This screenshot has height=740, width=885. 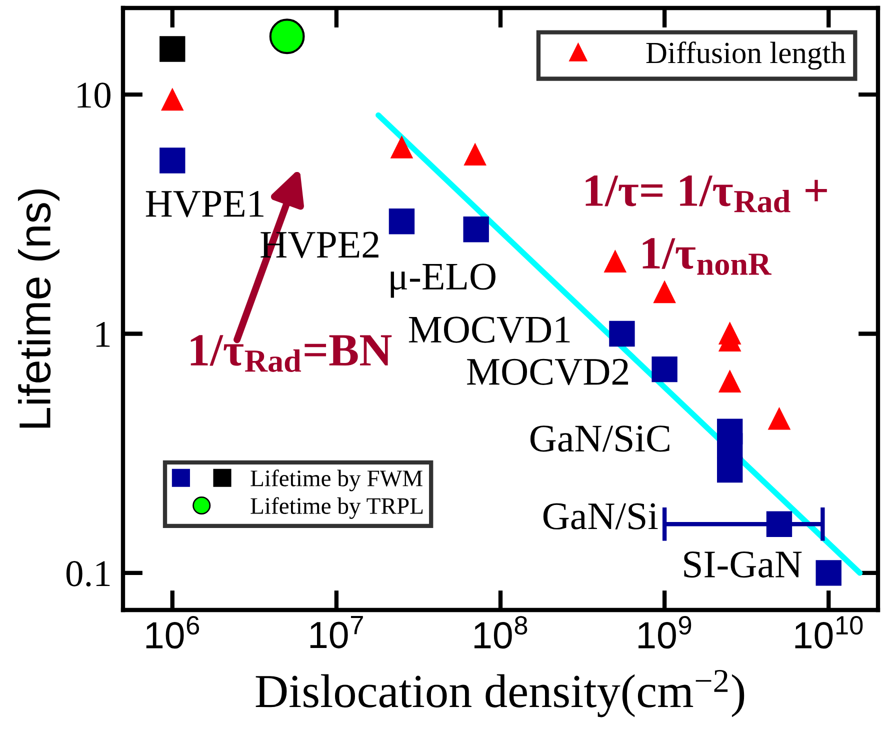 What do you see at coordinates (707, 257) in the screenshot?
I see `annotation: 1/τ$_{nonR}$` at bounding box center [707, 257].